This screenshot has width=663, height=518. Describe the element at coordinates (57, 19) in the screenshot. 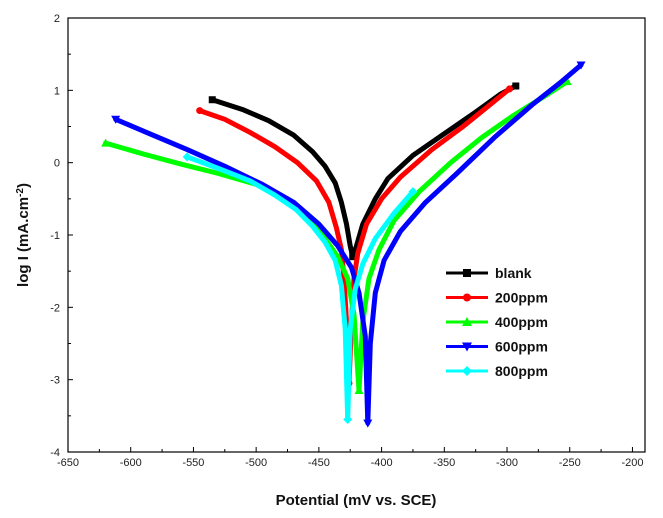

I see `y-tick-label: 2` at that location.